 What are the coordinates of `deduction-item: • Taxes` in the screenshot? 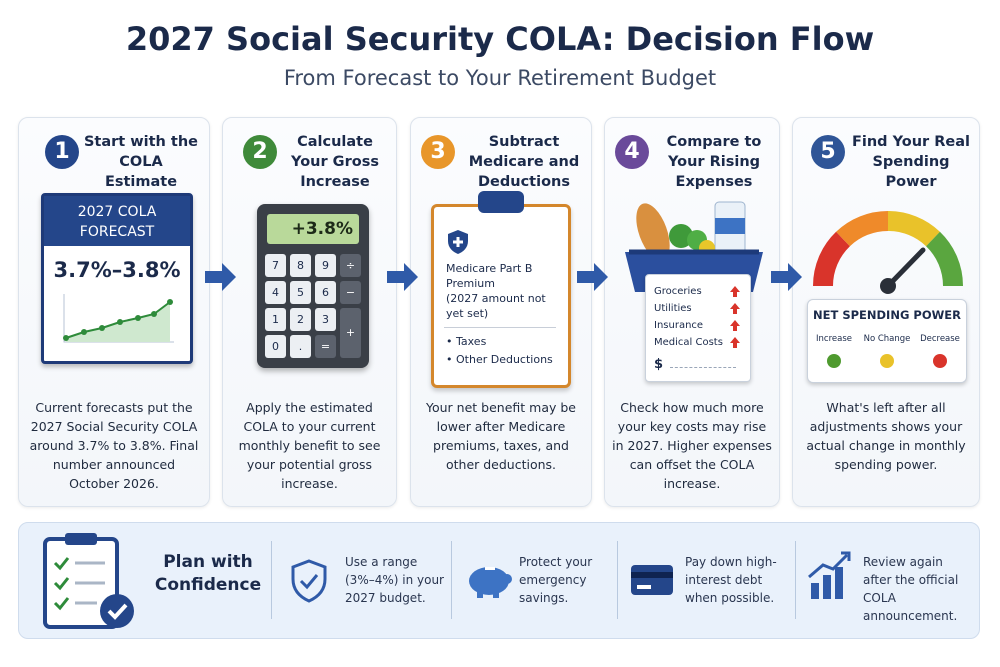 It's located at (466, 341).